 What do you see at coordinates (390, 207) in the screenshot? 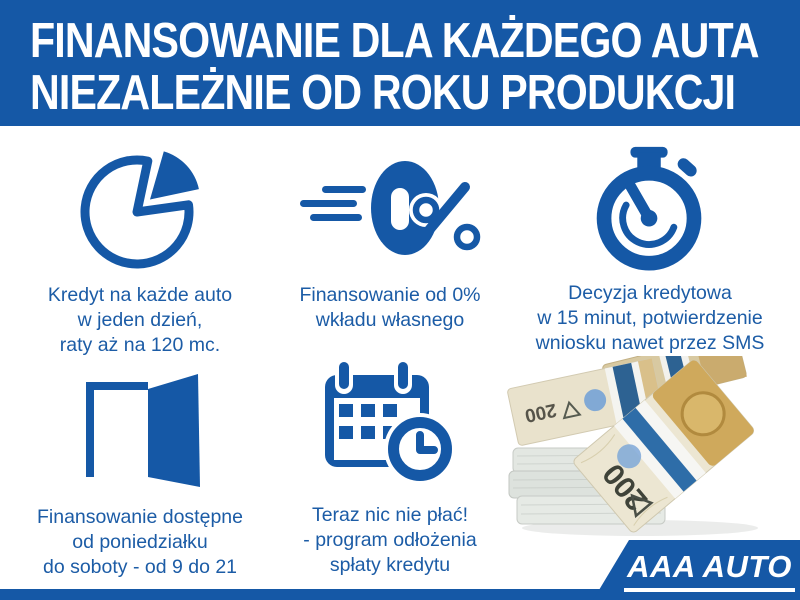
I see `zero-percent-icon` at bounding box center [390, 207].